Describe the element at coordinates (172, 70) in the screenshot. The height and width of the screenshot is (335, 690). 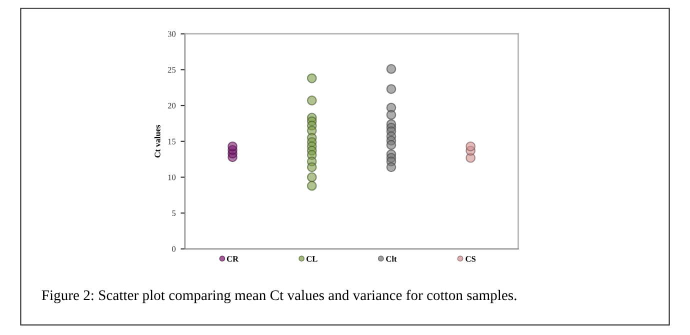
I see `y-tick-label: 25` at that location.